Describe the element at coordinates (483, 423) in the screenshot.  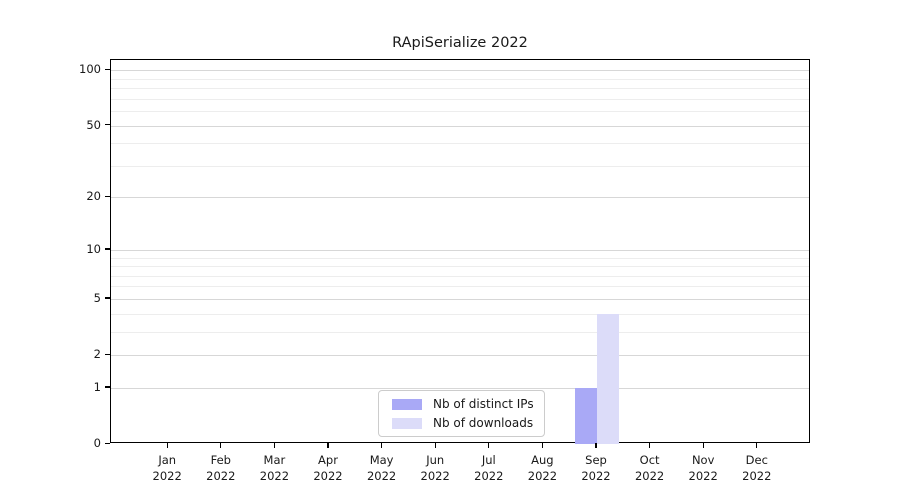
I see `legend-label-downloads: Nb of downloads` at that location.